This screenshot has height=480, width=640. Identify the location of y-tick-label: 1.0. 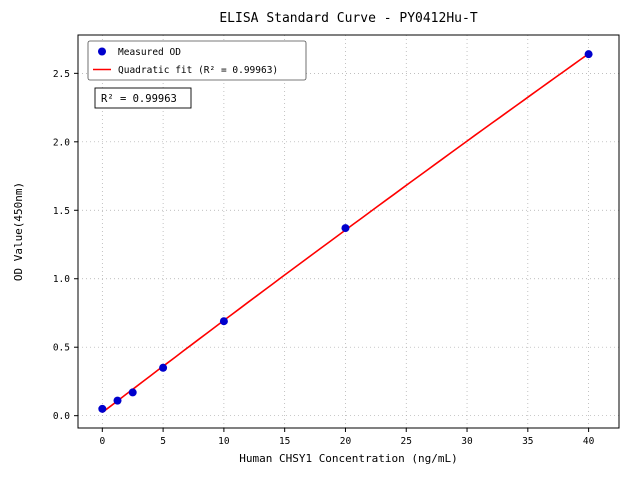
(61, 279).